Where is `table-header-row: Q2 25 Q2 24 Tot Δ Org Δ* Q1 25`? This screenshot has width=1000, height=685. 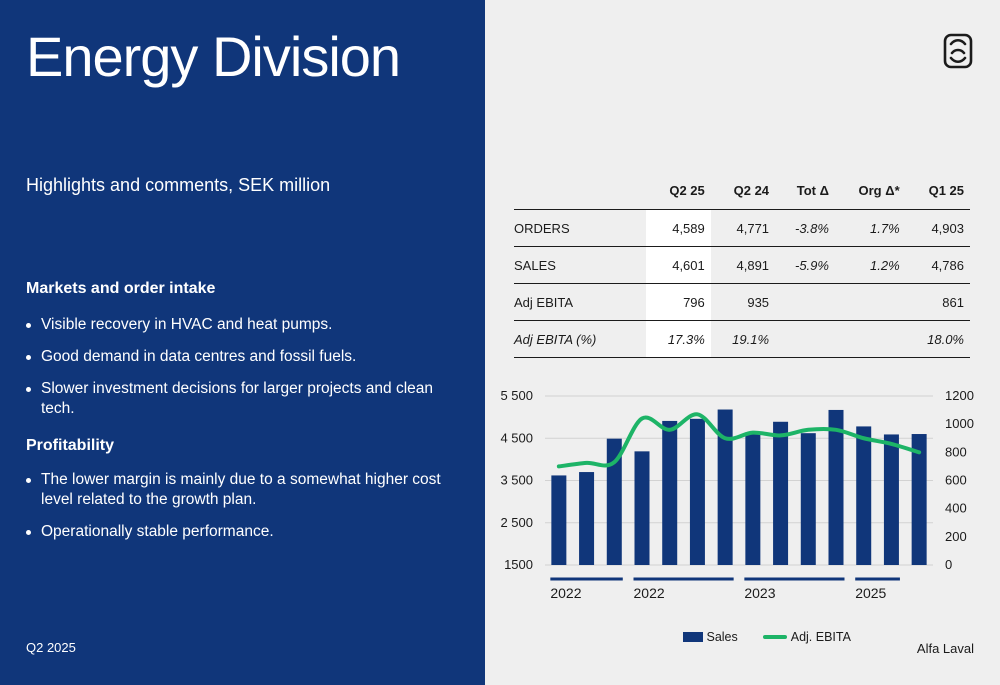 table-header-row: Q2 25 Q2 24 Tot Δ Org Δ* Q1 25 is located at coordinates (742, 191).